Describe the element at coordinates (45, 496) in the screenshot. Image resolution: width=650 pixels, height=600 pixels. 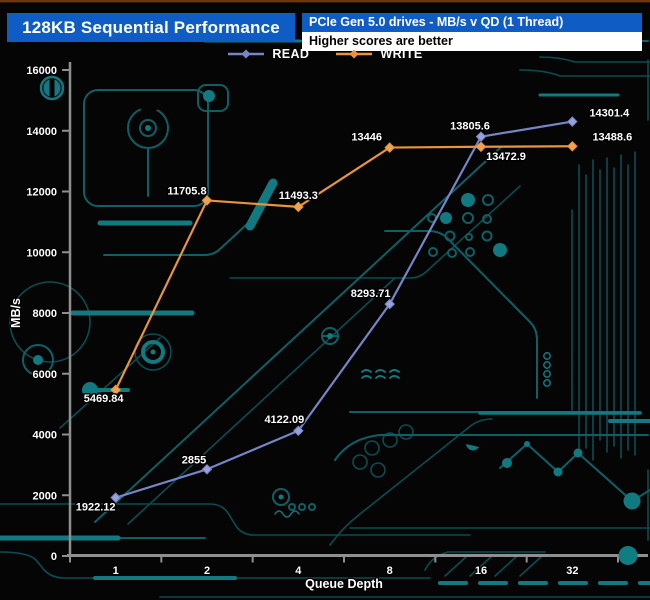
I see `y-tick-label: 2000` at that location.